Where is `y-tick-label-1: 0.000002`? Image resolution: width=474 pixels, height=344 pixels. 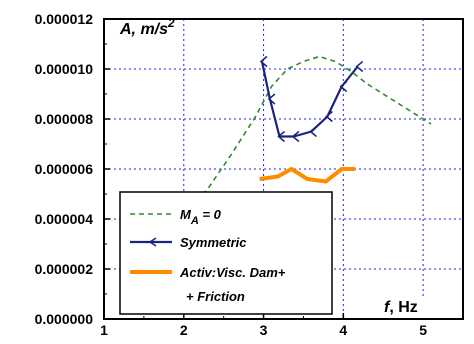 y-tick-label-1: 0.000002 is located at coordinates (64, 269).